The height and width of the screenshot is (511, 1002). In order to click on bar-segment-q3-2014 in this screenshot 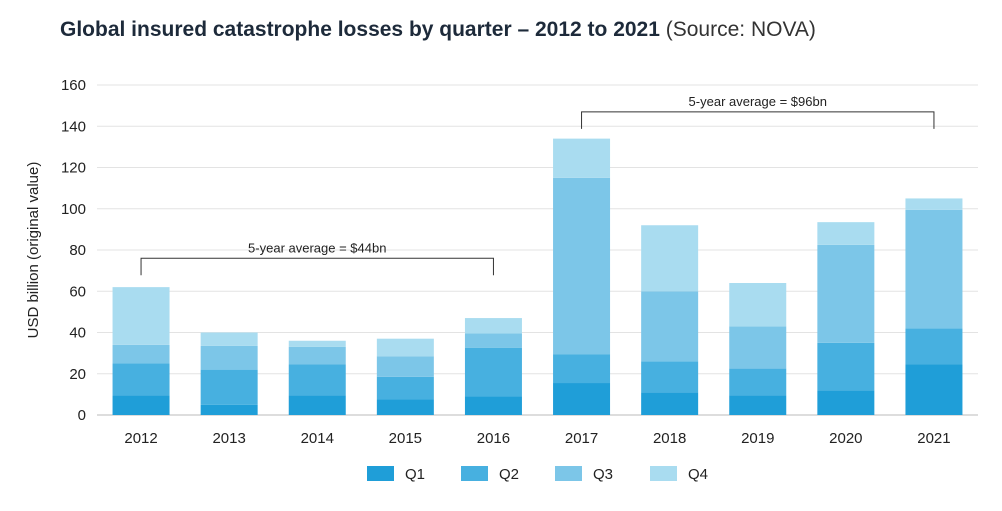, I will do `click(317, 355)`.